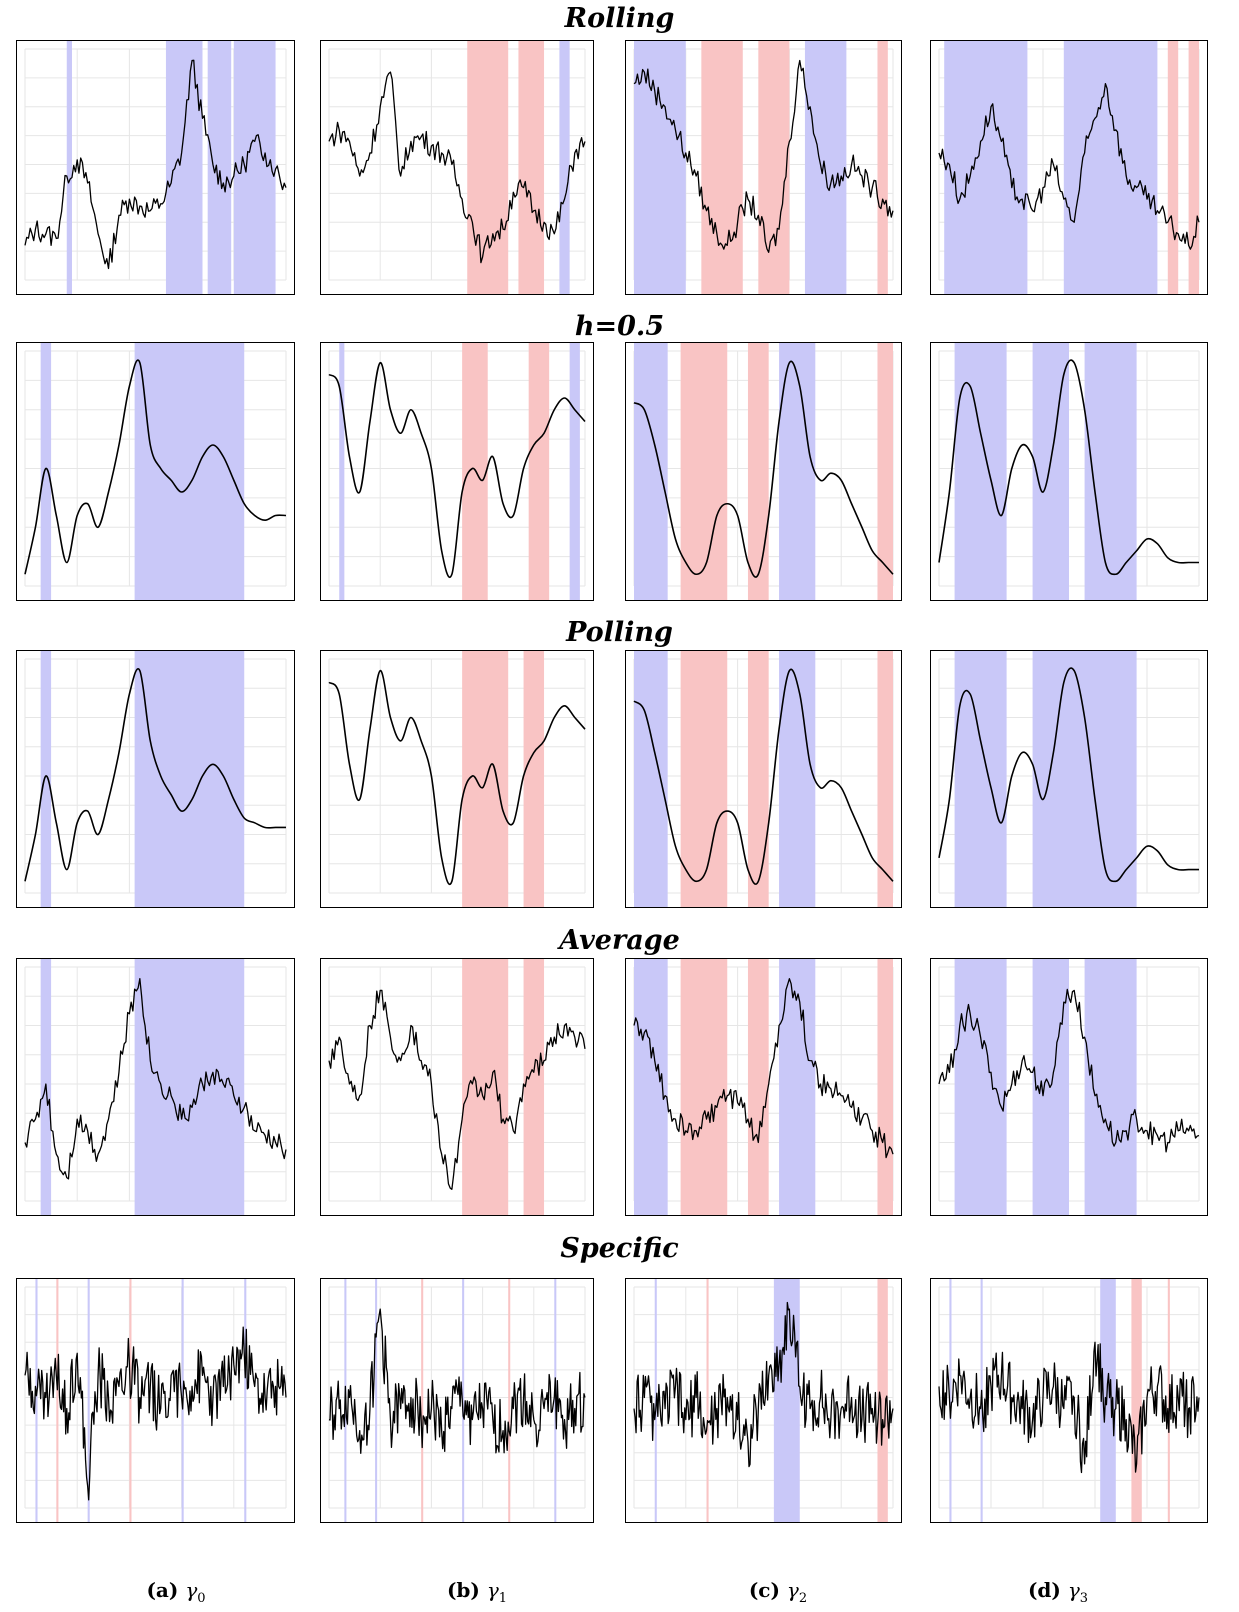  What do you see at coordinates (176, 1592) in the screenshot?
I see `caption-a: (a) γ0` at bounding box center [176, 1592].